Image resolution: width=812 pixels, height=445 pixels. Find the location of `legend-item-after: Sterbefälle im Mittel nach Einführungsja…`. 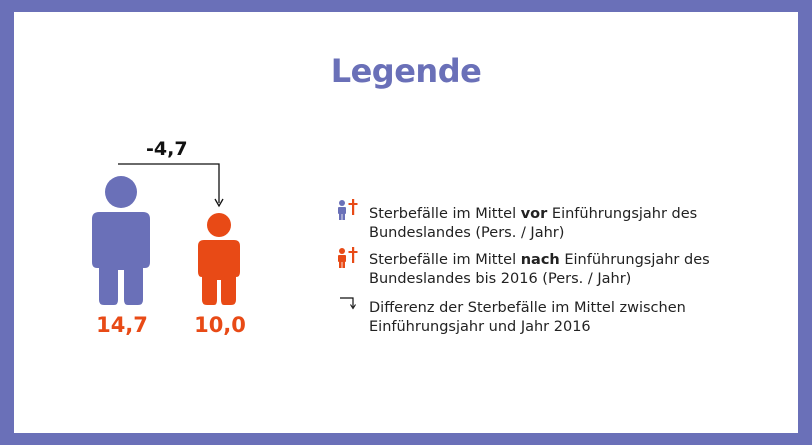

legend-item-after: Sterbefälle im Mittel nach Einführungsja… is located at coordinates (539, 269).